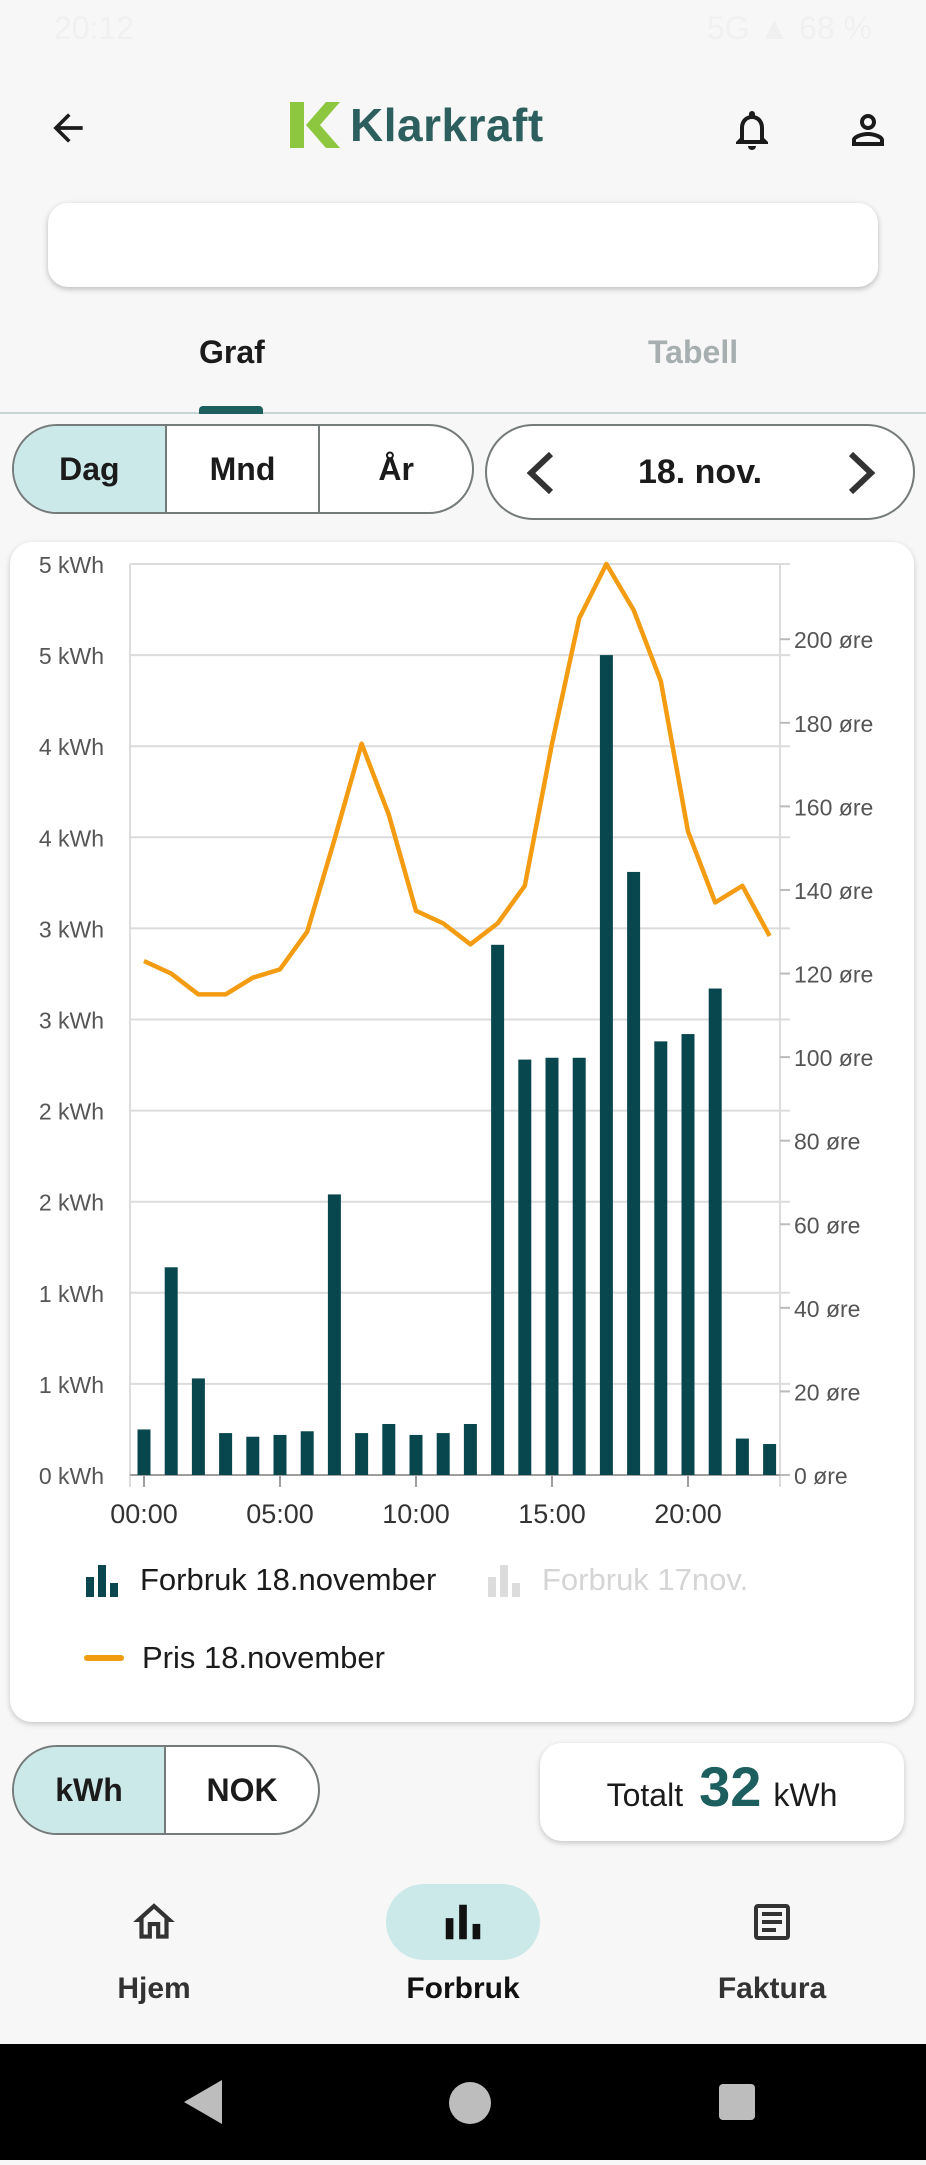 Image resolution: width=926 pixels, height=2165 pixels. I want to click on y2-tick-label: 180 øre, so click(833, 724).